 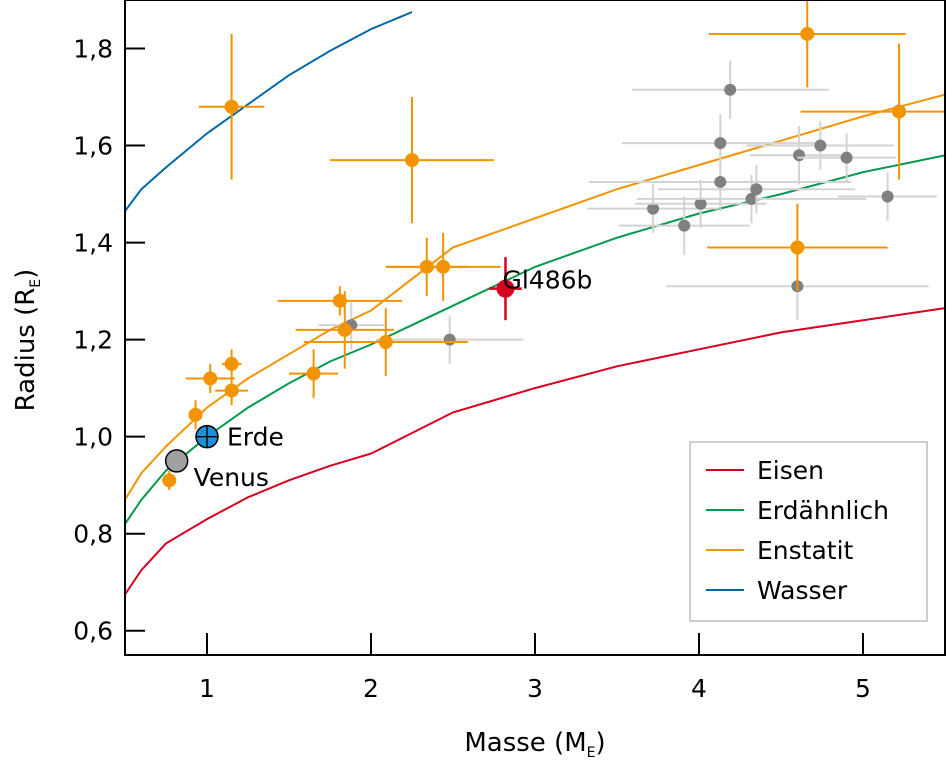 I want to click on y-axis-title-sub: E, so click(x=36, y=283).